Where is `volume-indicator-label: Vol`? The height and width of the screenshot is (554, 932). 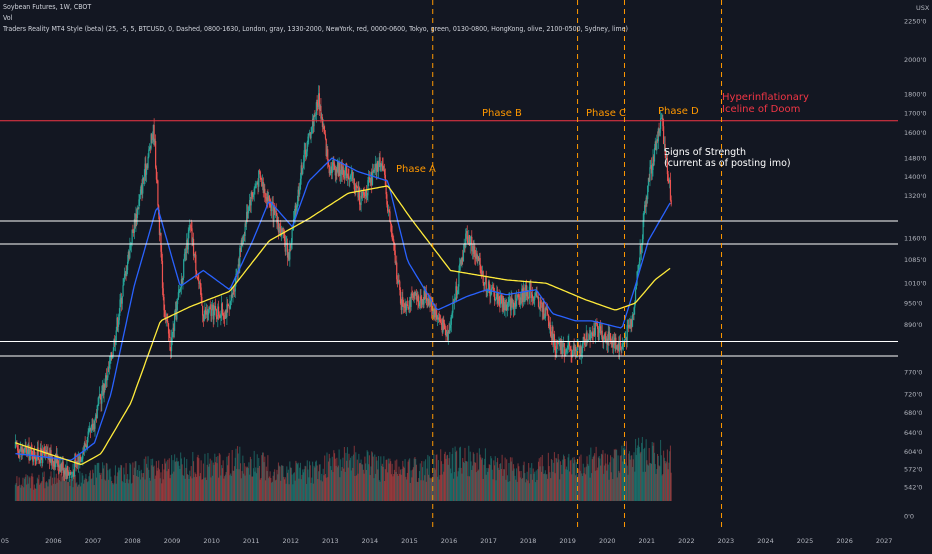
volume-indicator-label: Vol is located at coordinates (8, 18).